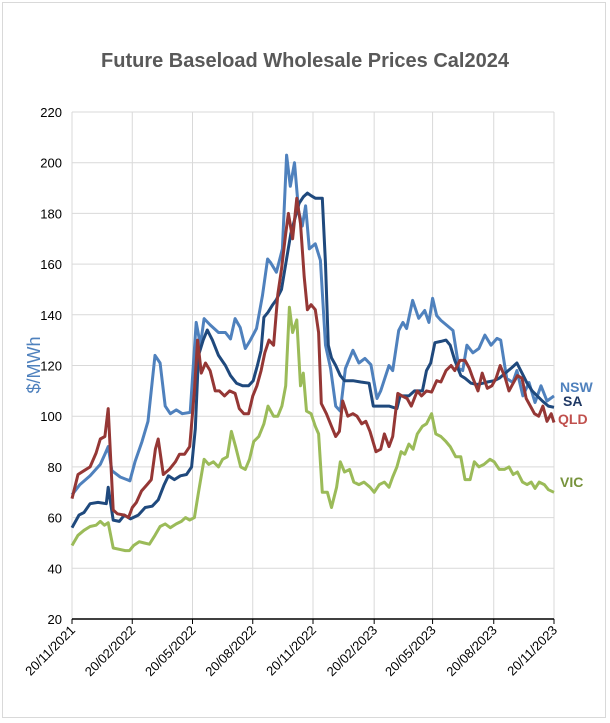 The image size is (610, 723). Describe the element at coordinates (34, 364) in the screenshot. I see `y-axis-label: $/MWh` at that location.